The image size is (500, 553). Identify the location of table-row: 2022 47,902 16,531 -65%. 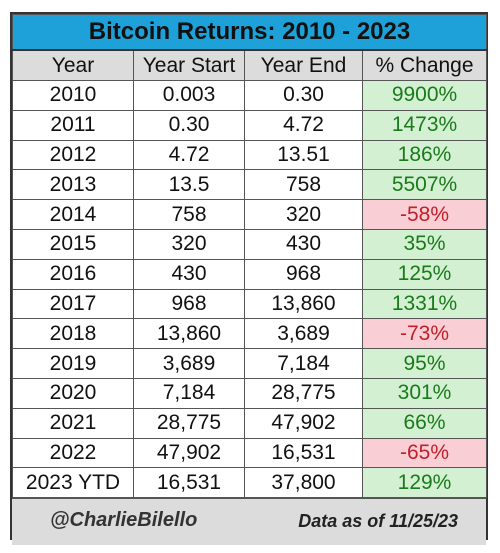
(250, 453).